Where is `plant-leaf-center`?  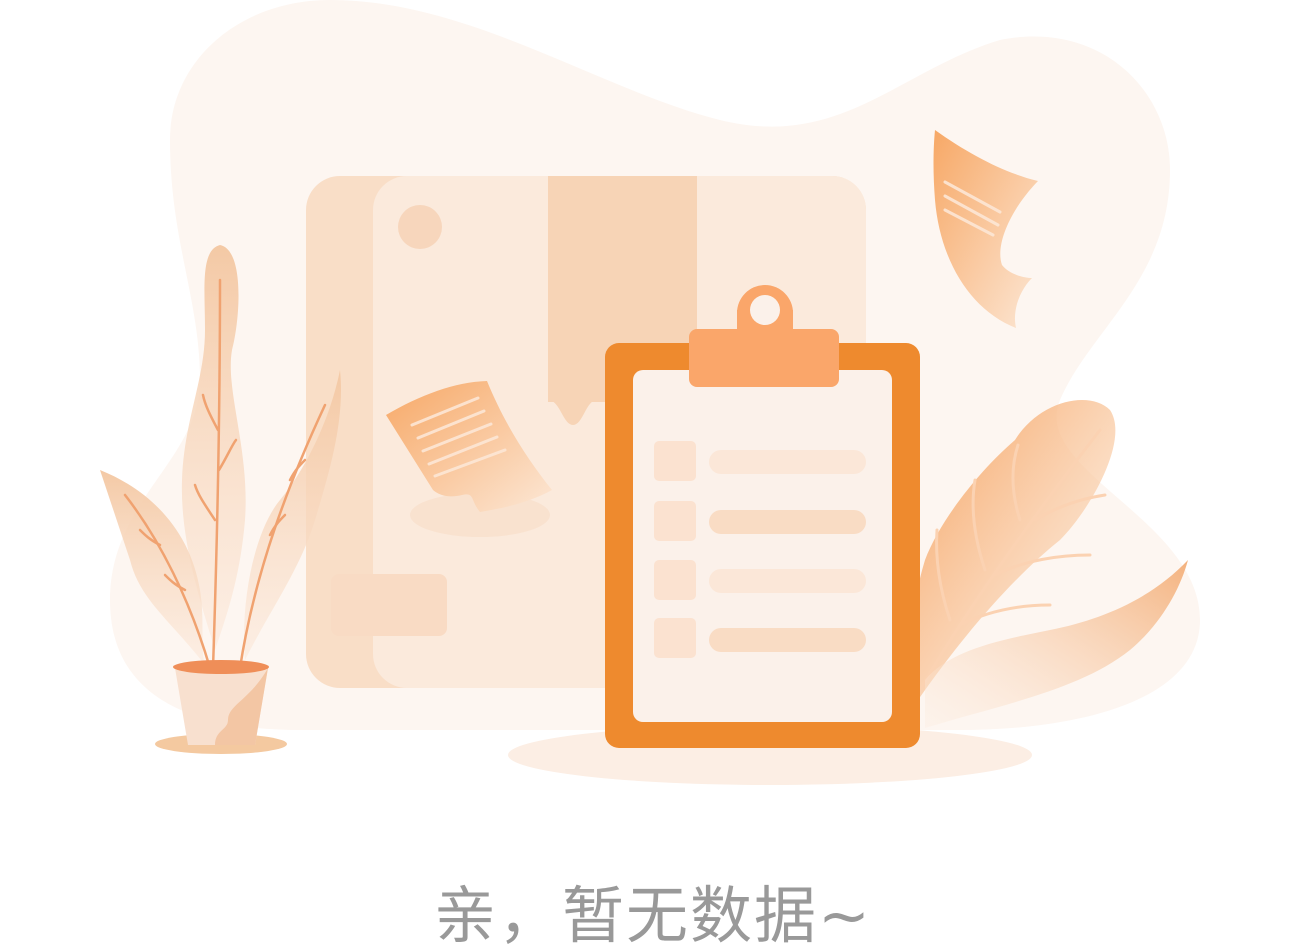
plant-leaf-center is located at coordinates (213, 447).